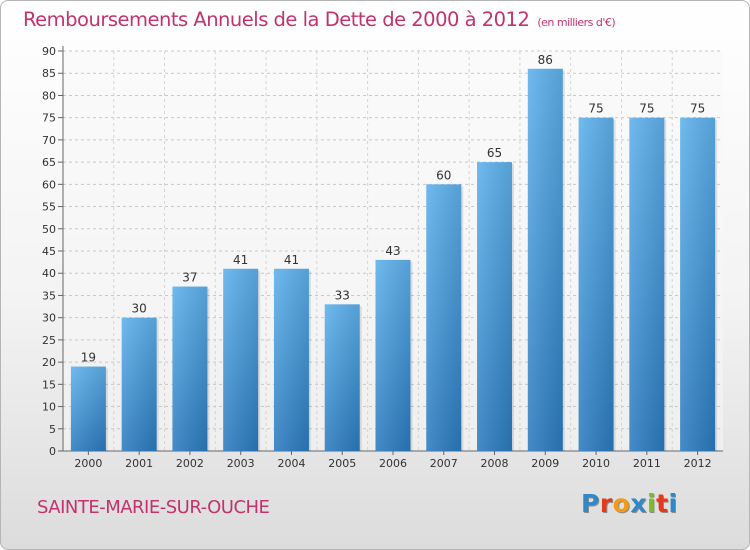 This screenshot has height=550, width=750. What do you see at coordinates (49, 162) in the screenshot?
I see `y-tick-label: 65` at bounding box center [49, 162].